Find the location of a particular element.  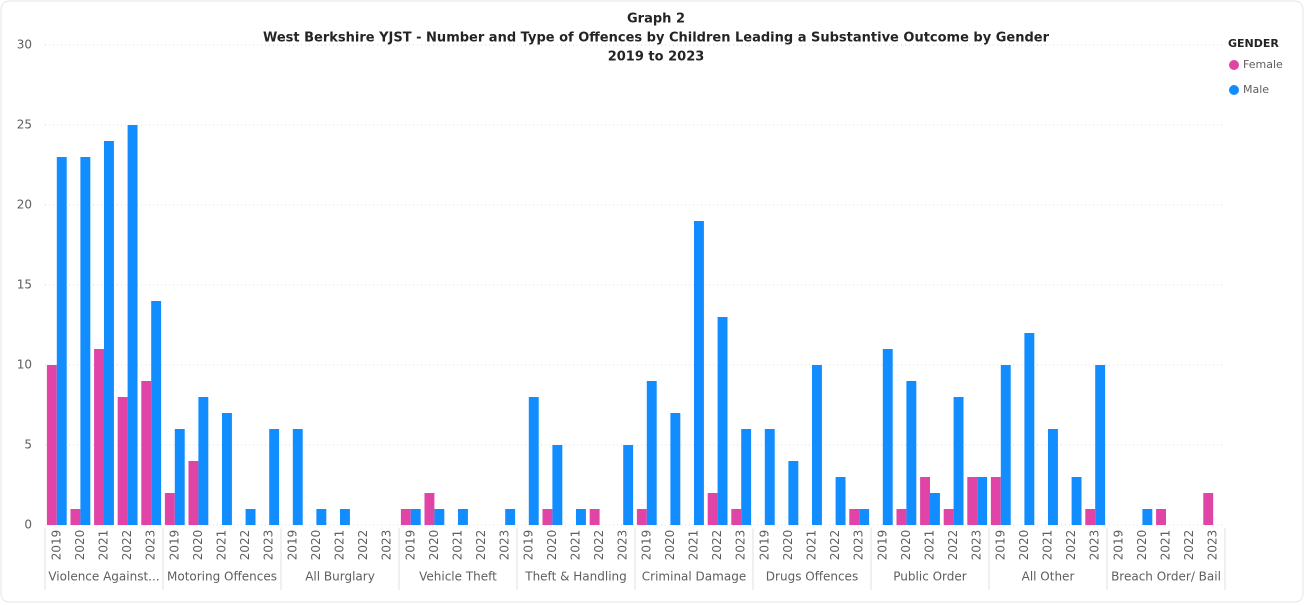

y-tick-label: 15 is located at coordinates (24, 285).